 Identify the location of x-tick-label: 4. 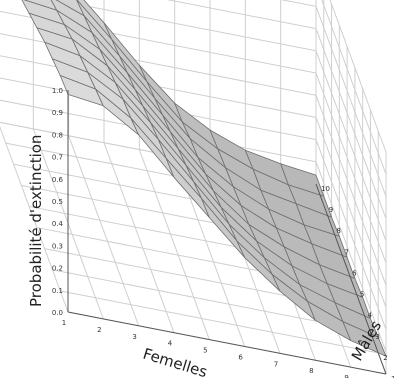
(170, 344).